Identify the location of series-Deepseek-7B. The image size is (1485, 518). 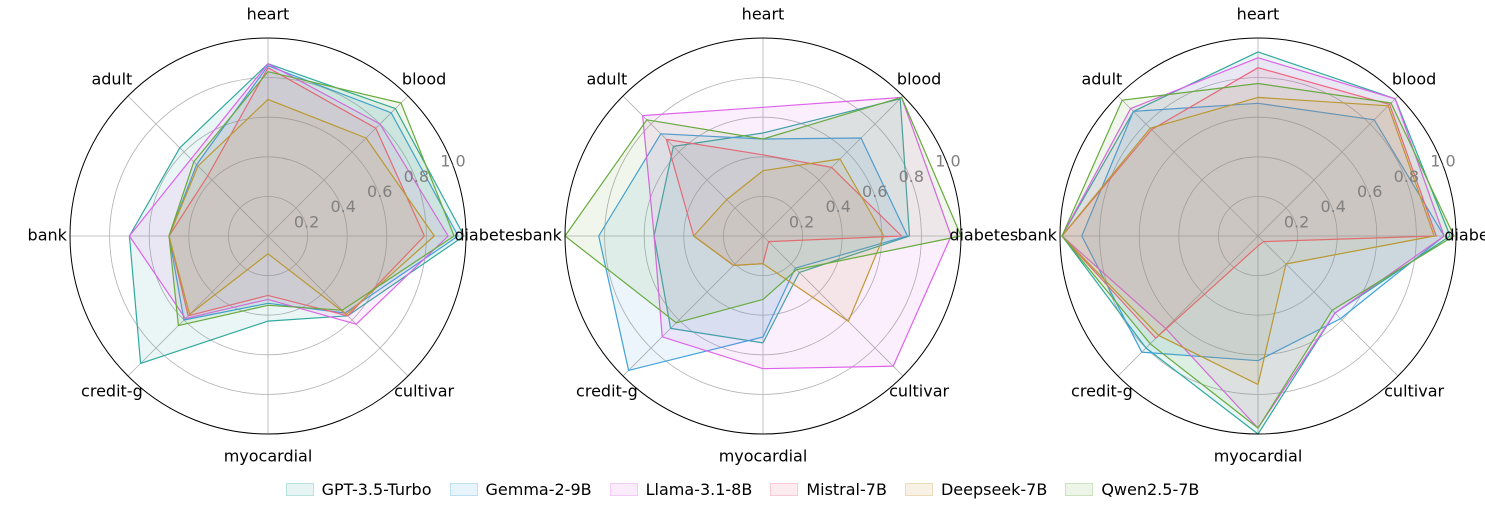
(789, 240).